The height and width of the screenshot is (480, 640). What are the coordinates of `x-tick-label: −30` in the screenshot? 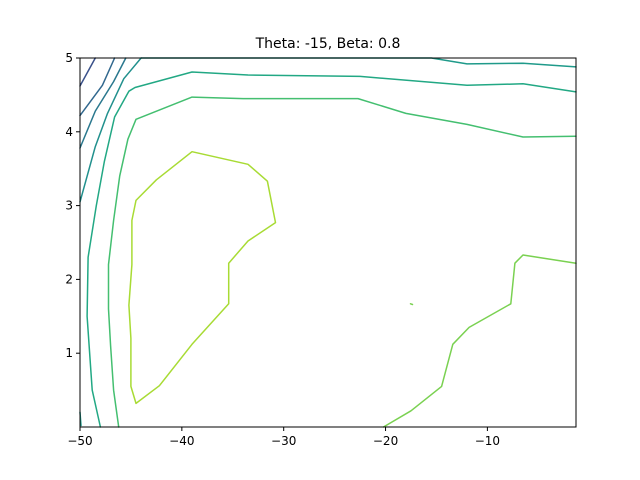 It's located at (283, 441).